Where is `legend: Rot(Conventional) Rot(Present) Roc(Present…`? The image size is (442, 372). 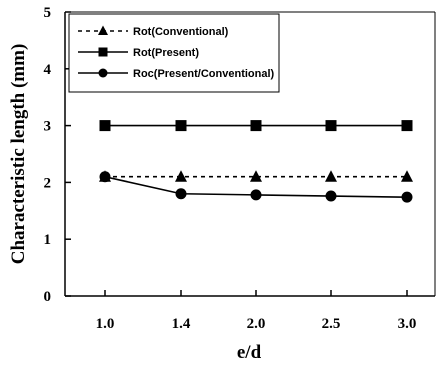
legend: Rot(Conventional) Rot(Present) Roc(Present… is located at coordinates (174, 53).